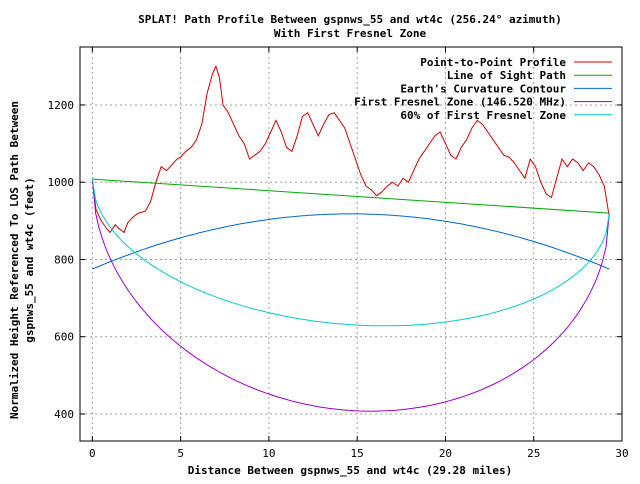  What do you see at coordinates (350, 33) in the screenshot?
I see `chart-subtitle: With First Fresnel Zone` at bounding box center [350, 33].